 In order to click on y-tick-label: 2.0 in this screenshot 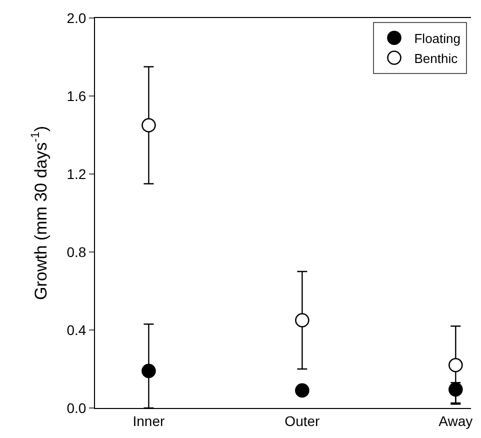, I will do `click(76, 18)`.